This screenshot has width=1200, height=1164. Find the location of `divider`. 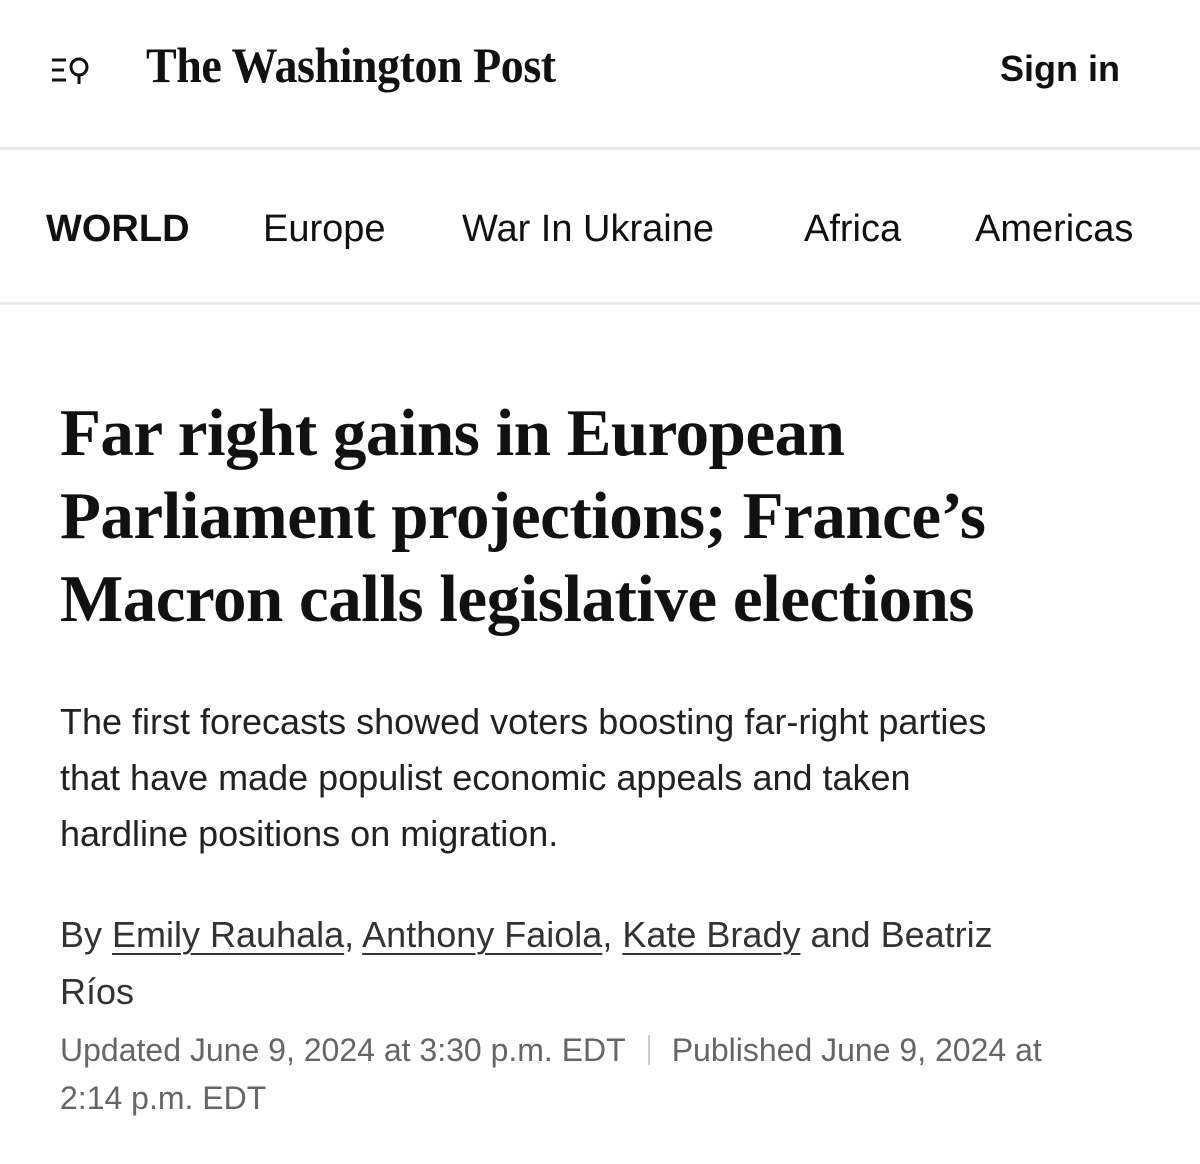

divider is located at coordinates (648, 1050).